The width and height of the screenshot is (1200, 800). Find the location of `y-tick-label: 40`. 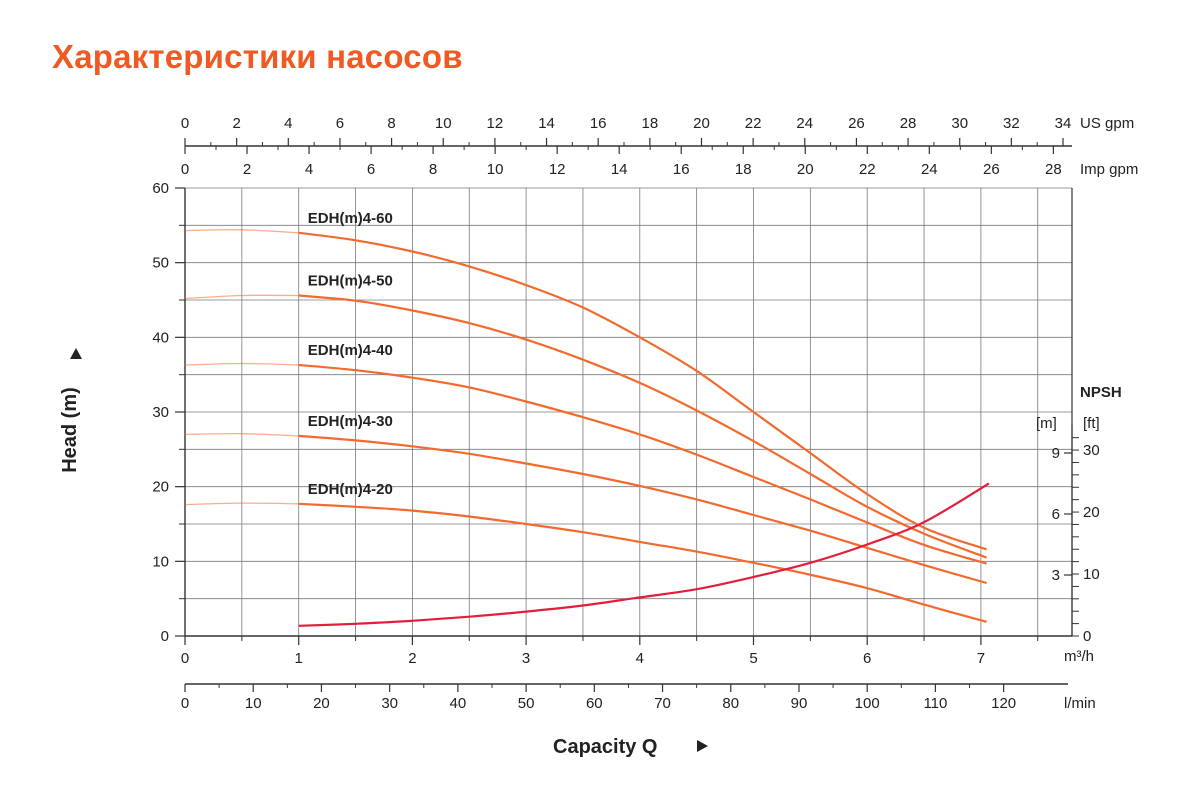

y-tick-label: 40 is located at coordinates (160, 337).